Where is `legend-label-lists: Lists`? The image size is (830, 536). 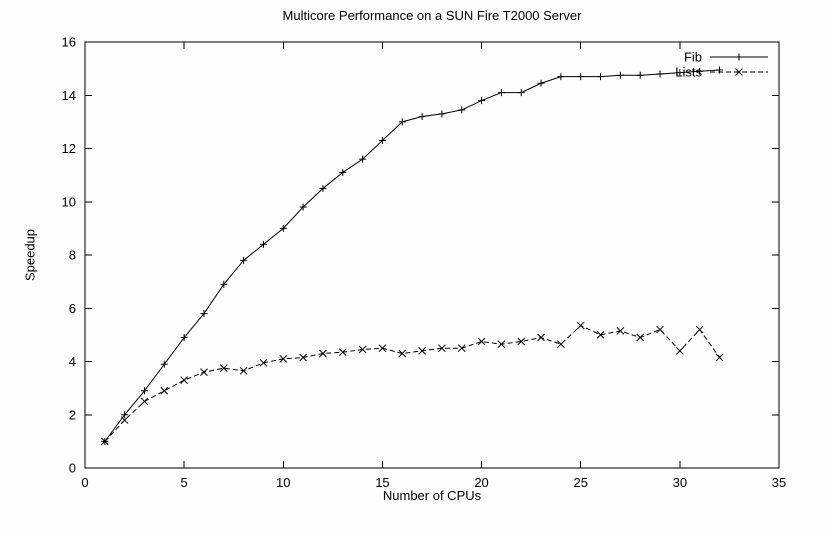 legend-label-lists: Lists is located at coordinates (688, 72).